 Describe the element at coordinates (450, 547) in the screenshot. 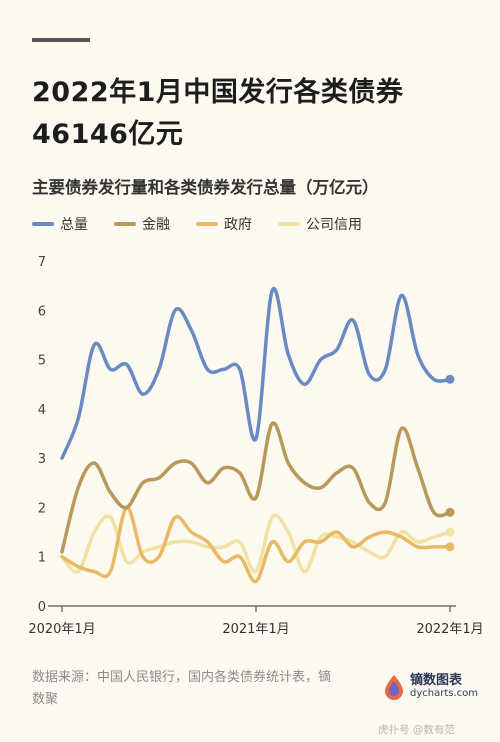

I see `series-end-point-government` at that location.